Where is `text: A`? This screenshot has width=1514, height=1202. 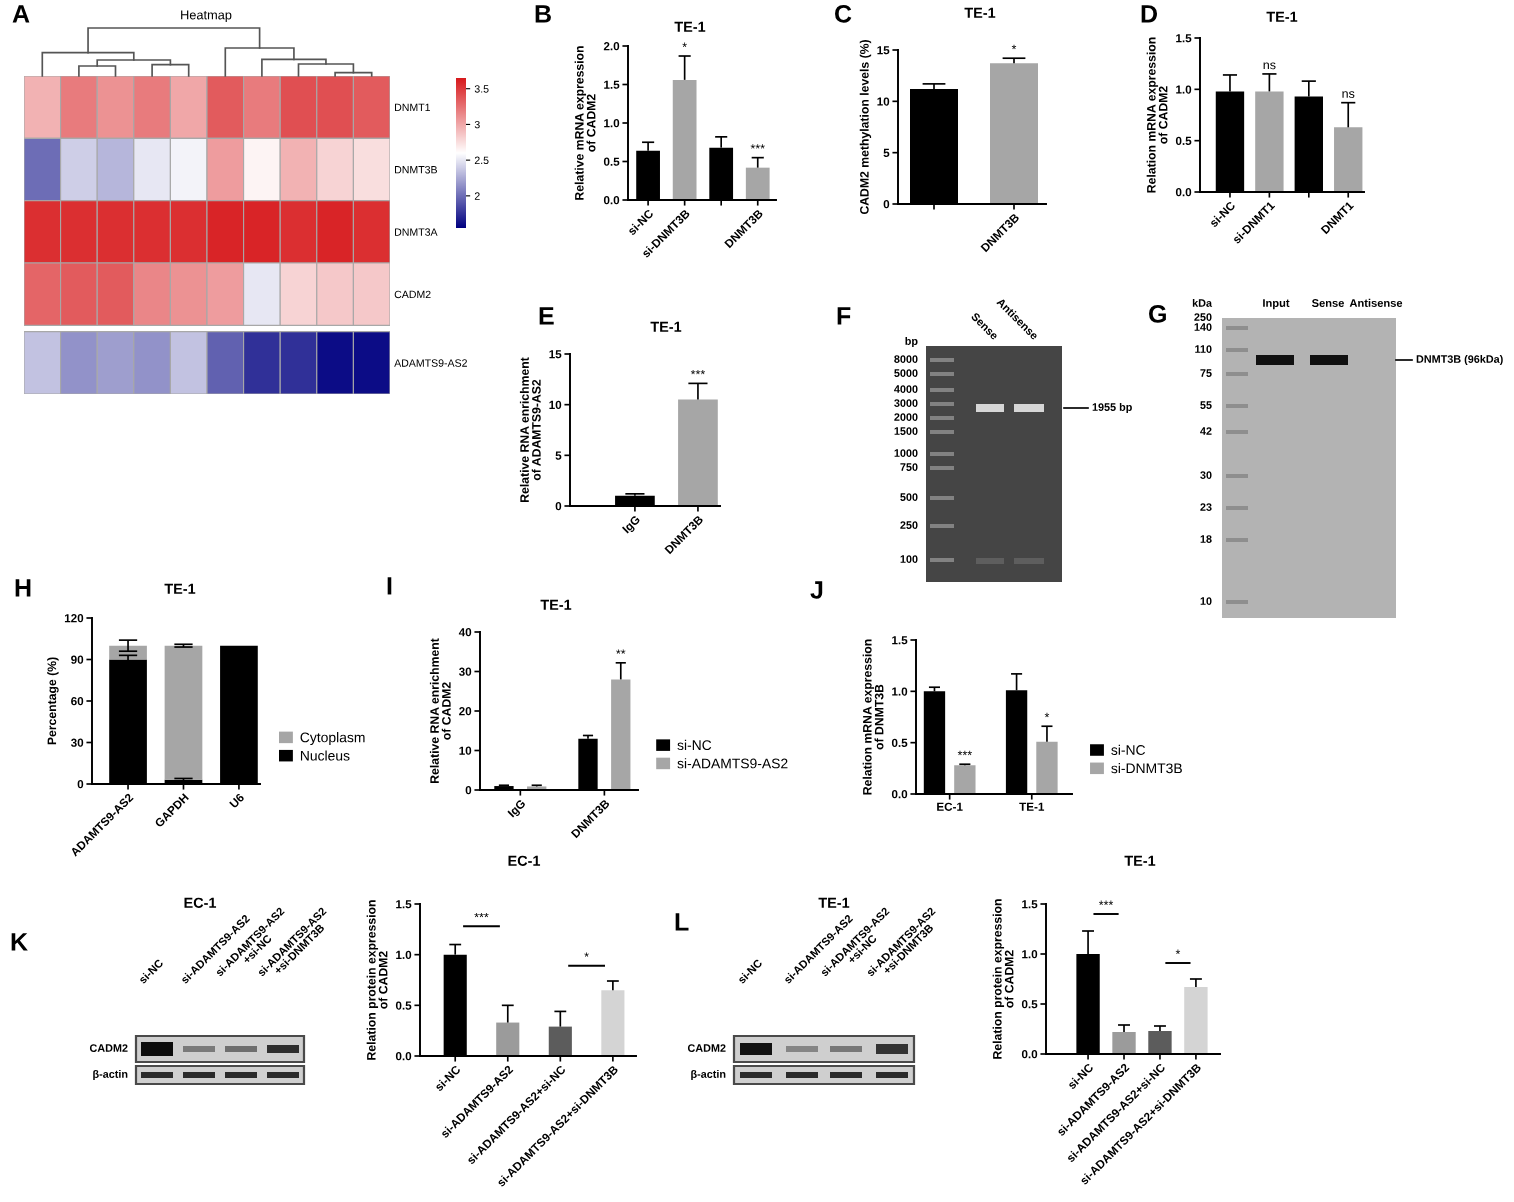 text: A is located at coordinates (21, 14).